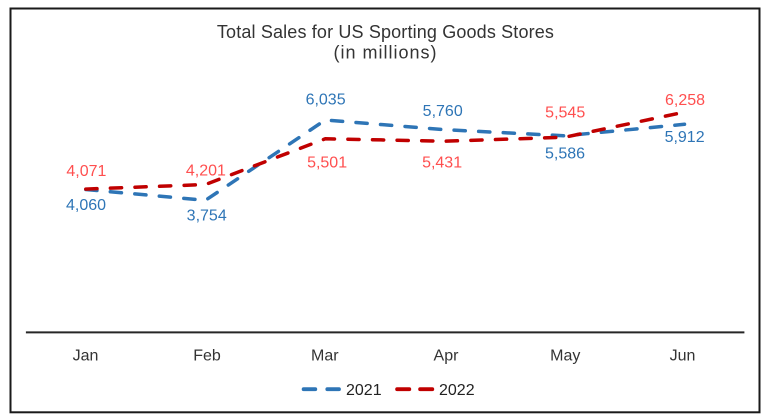 The width and height of the screenshot is (768, 417). Describe the element at coordinates (86, 356) in the screenshot. I see `svg-text: Jan` at that location.